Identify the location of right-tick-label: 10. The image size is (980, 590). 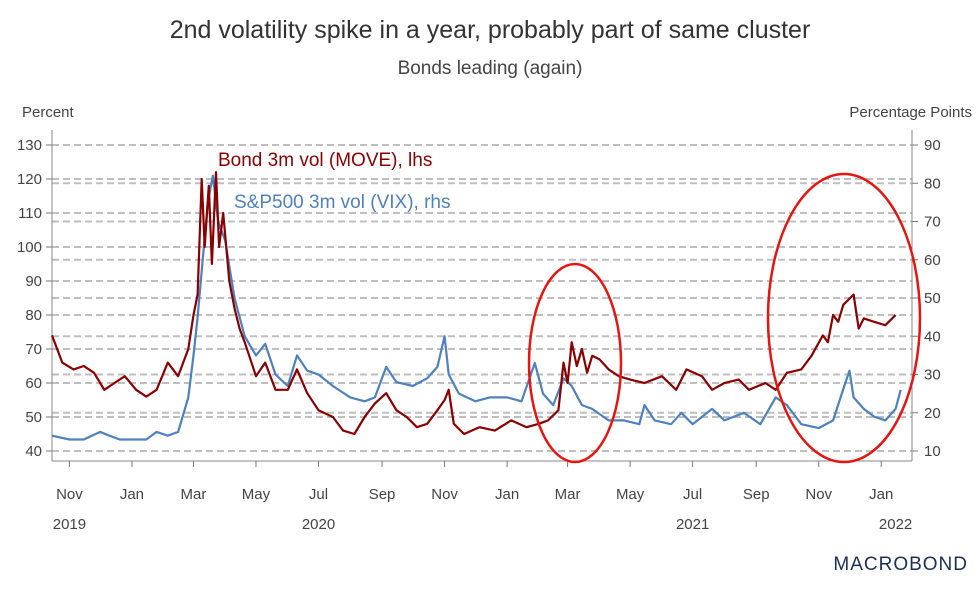
(932, 451).